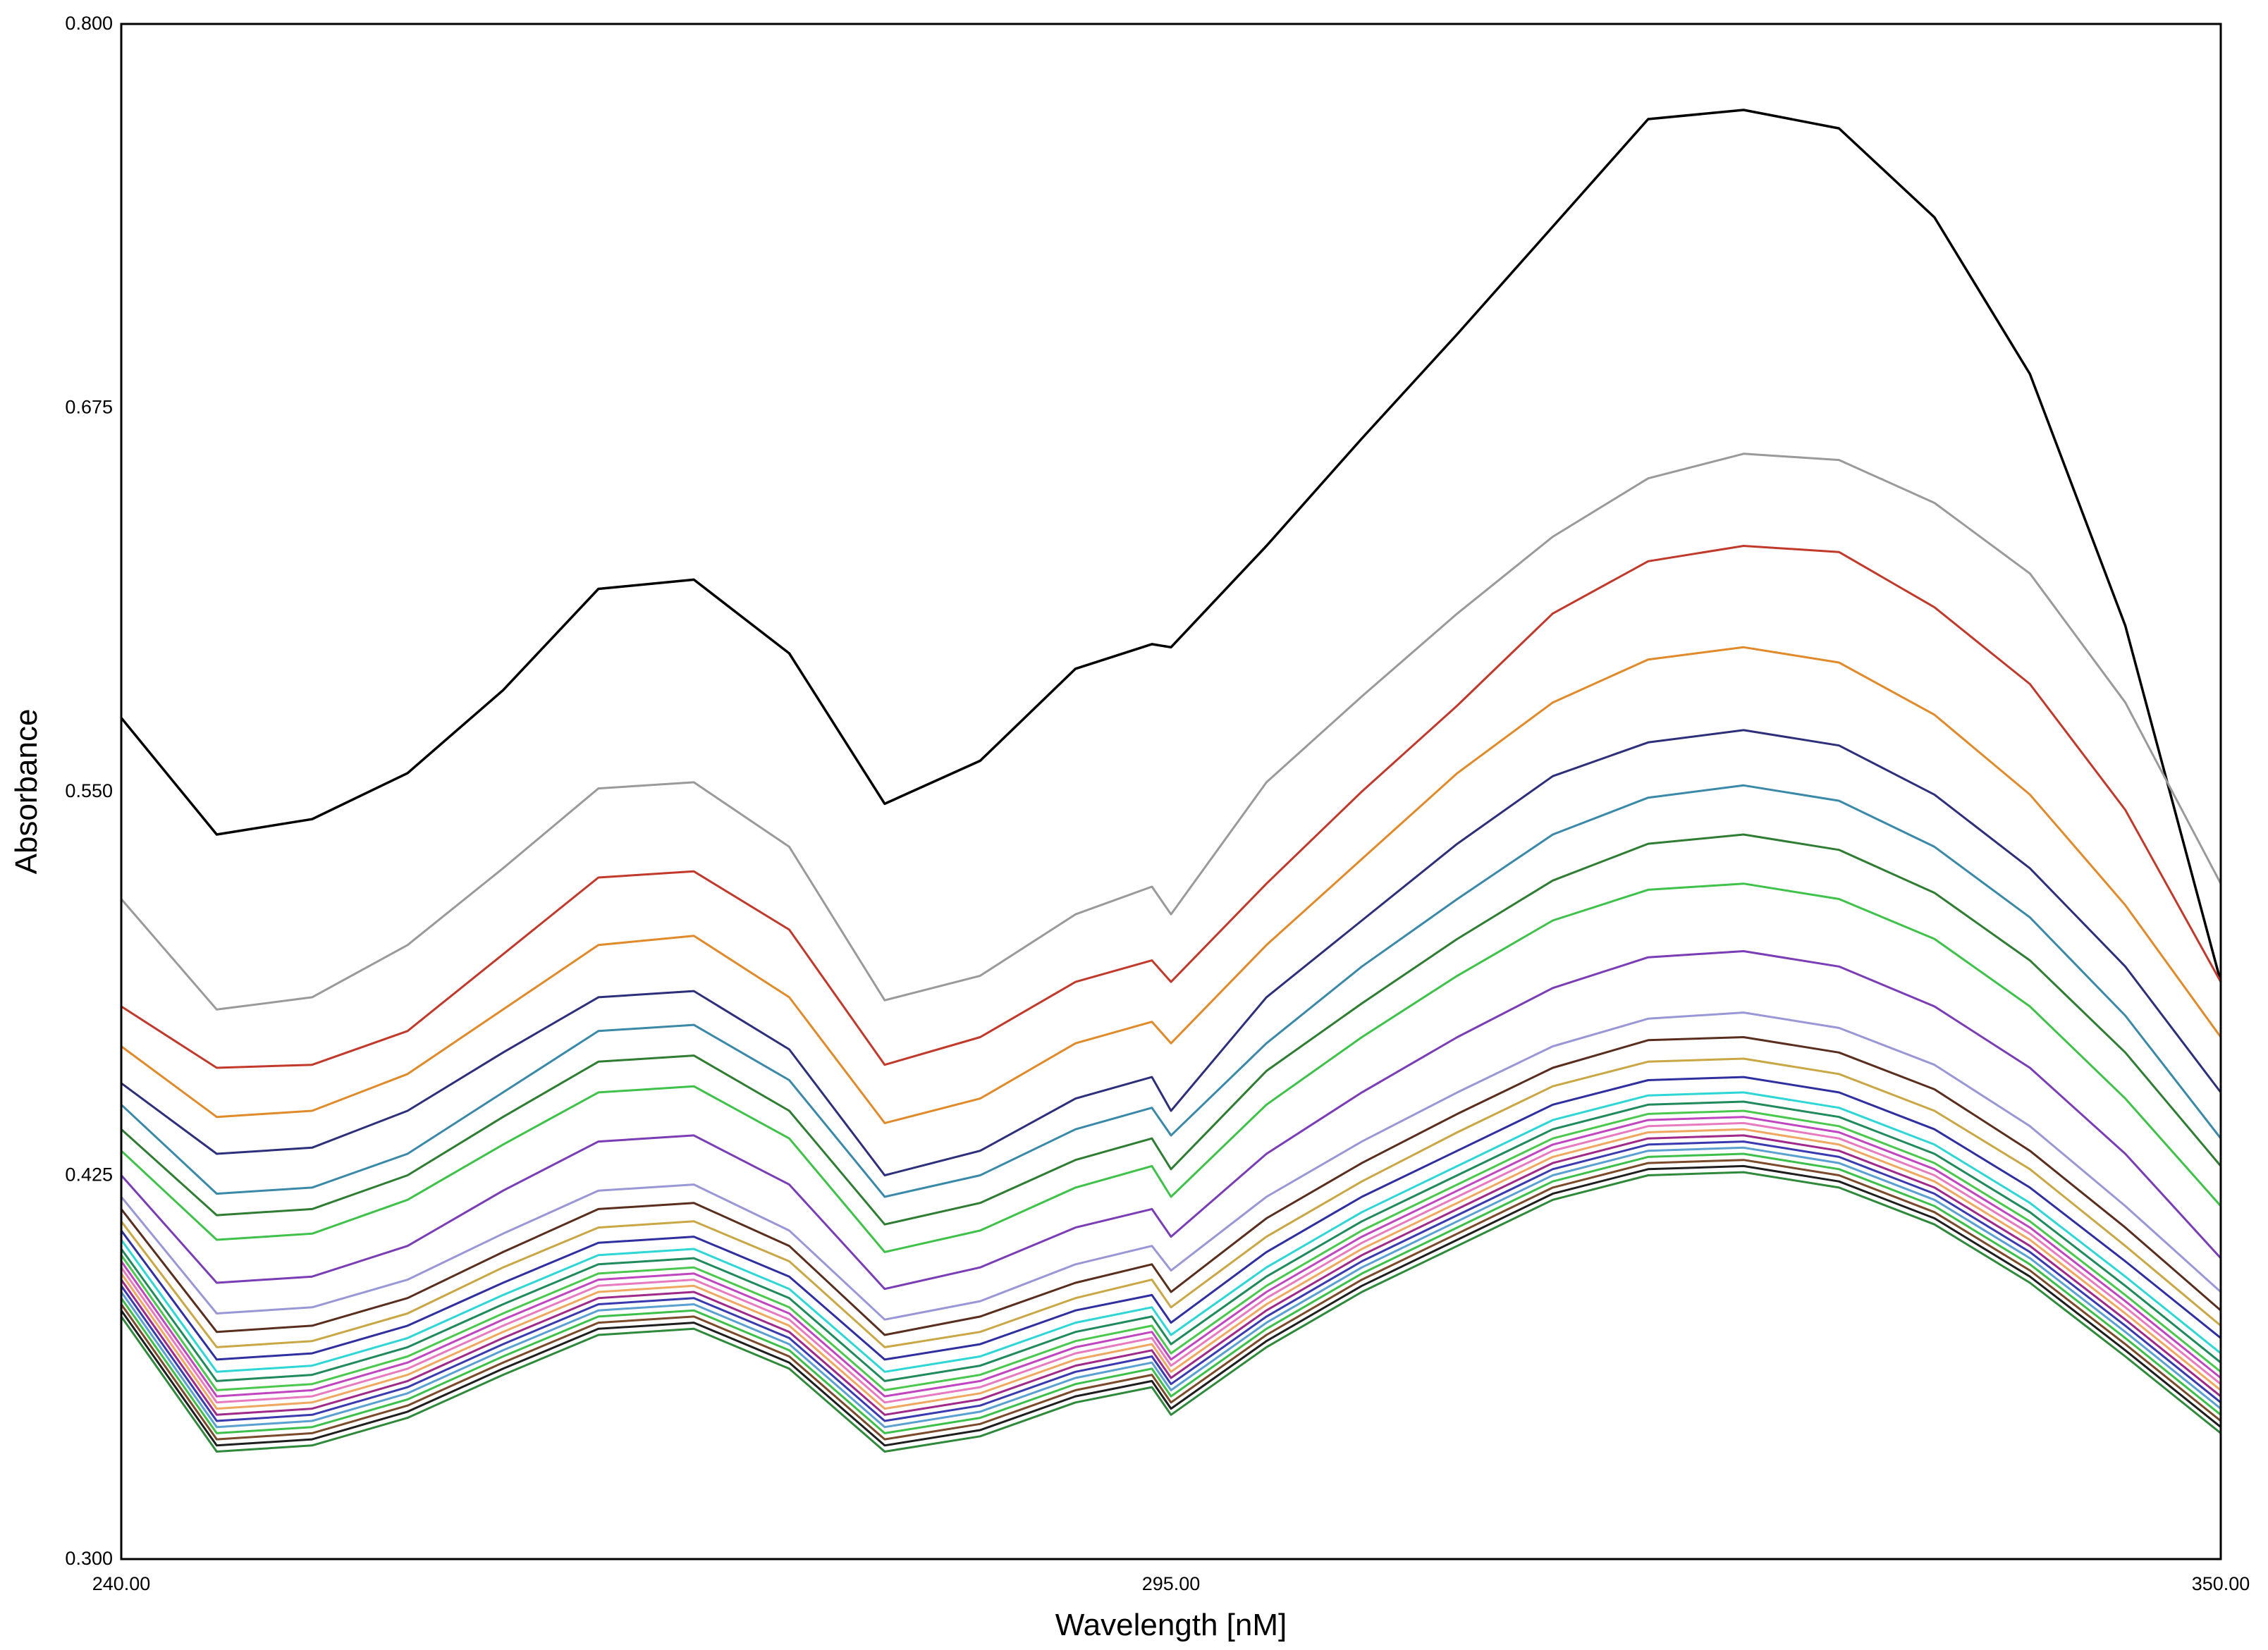 The width and height of the screenshot is (2268, 1650). What do you see at coordinates (89, 1175) in the screenshot?
I see `y-tick-label: 0.425` at bounding box center [89, 1175].